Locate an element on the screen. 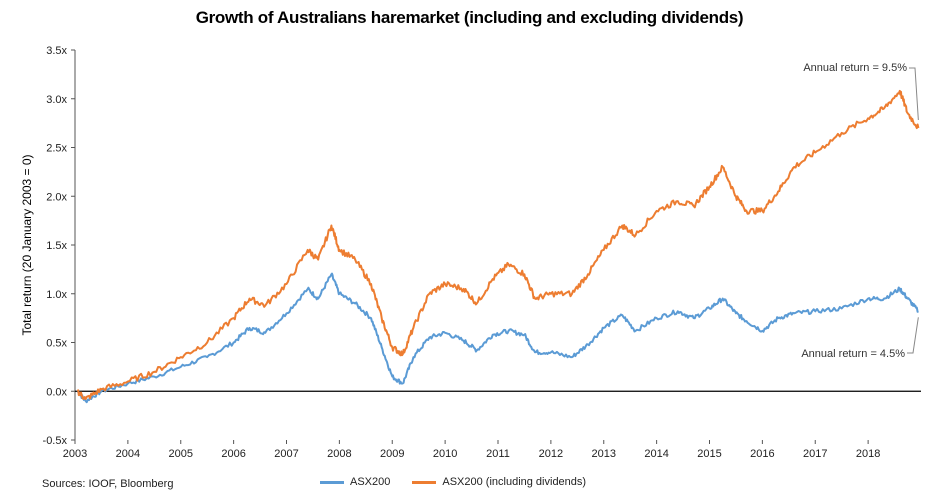  x-tick-label: 2009 is located at coordinates (392, 454).